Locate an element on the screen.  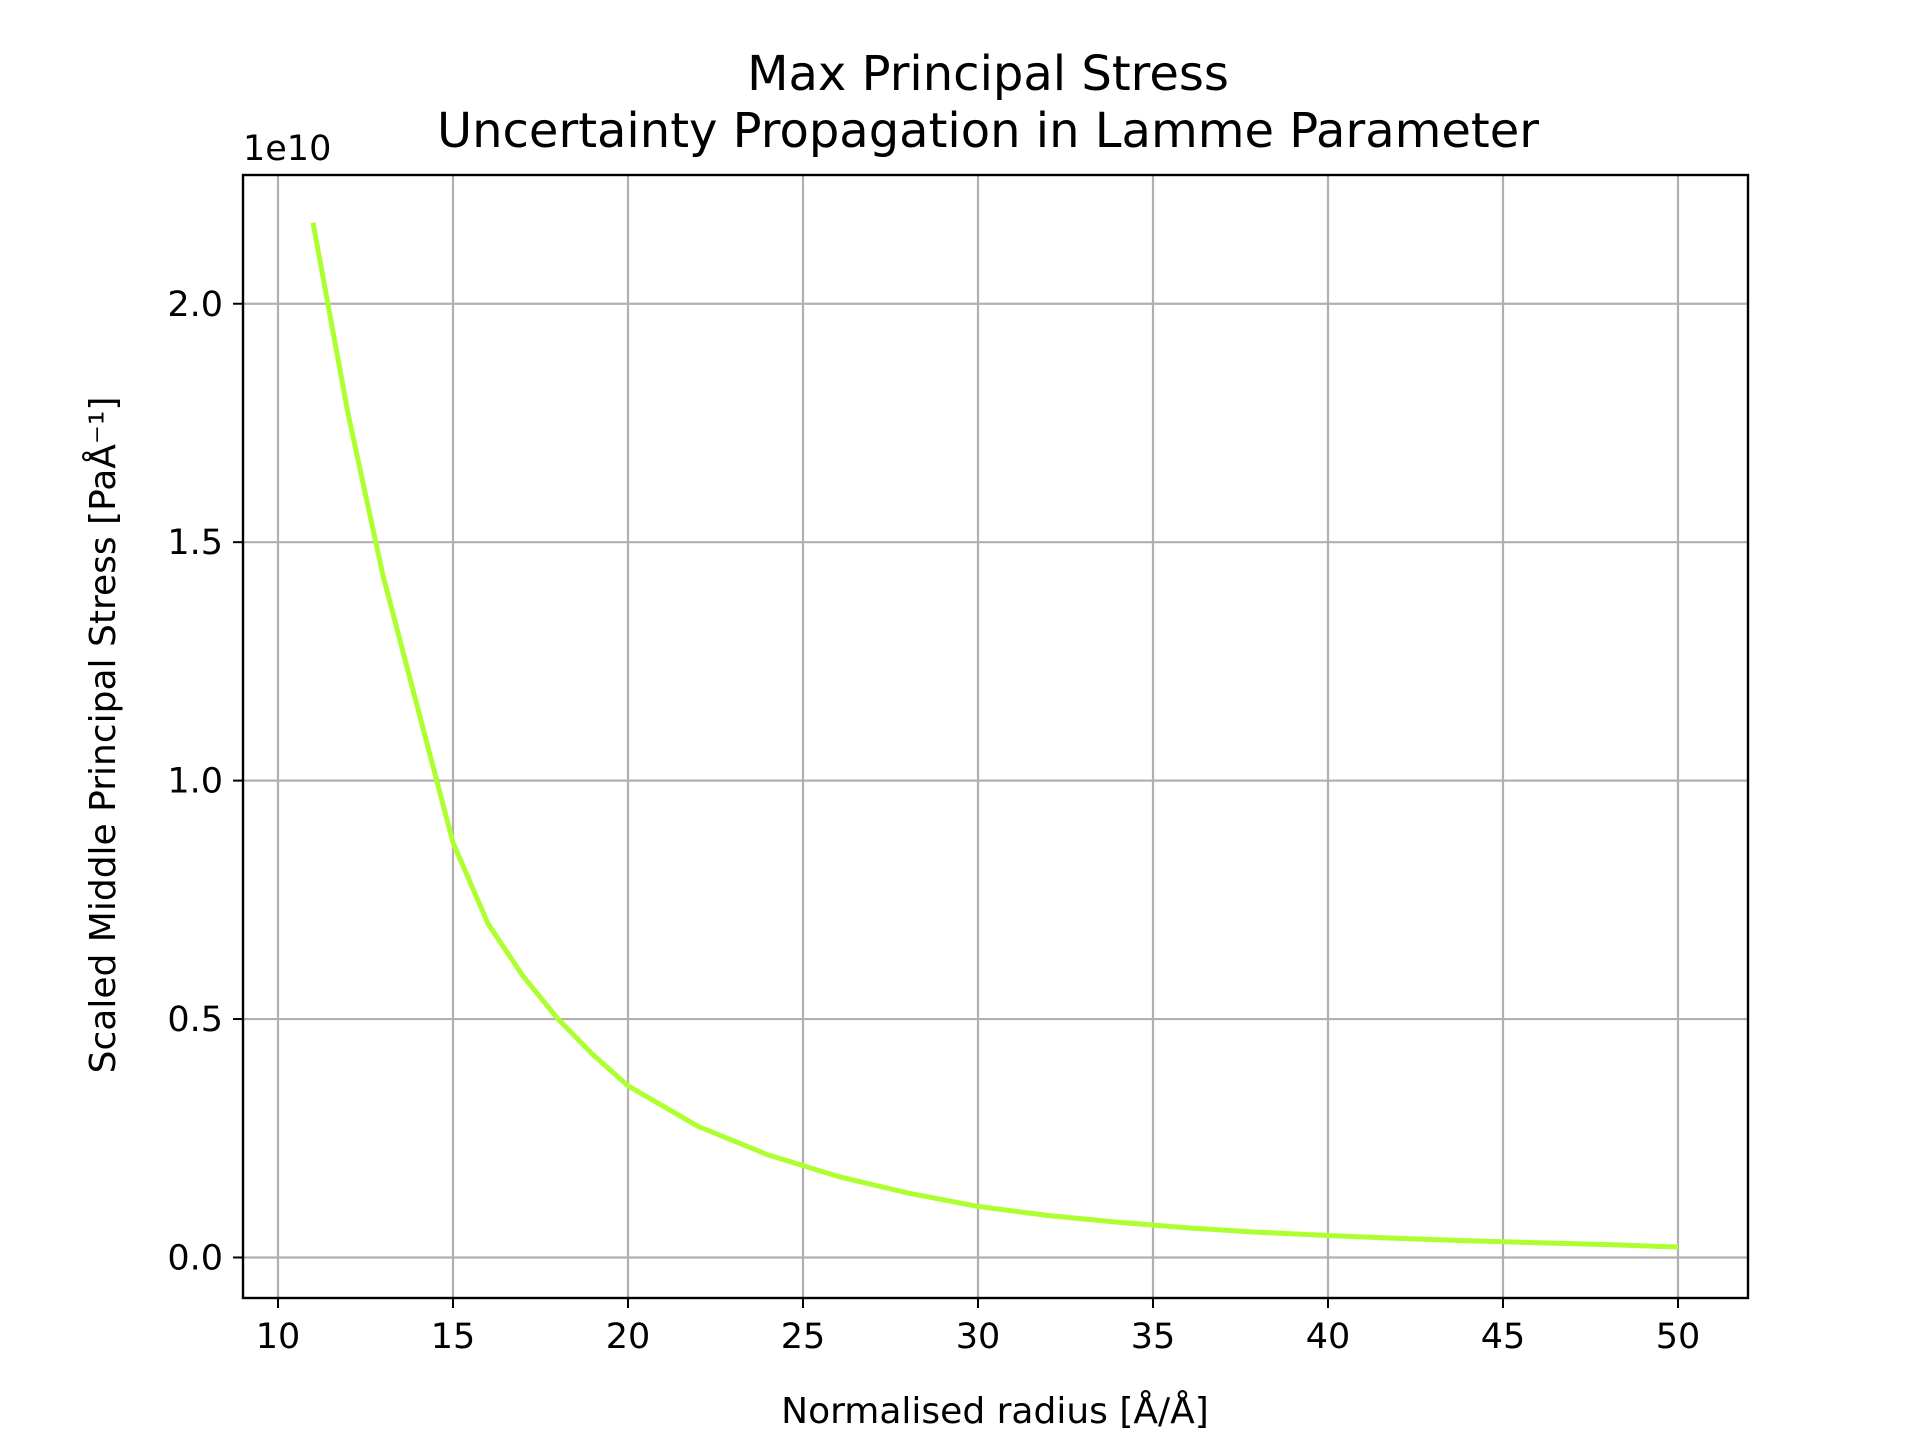
x-tick-label: 20 is located at coordinates (628, 1337).